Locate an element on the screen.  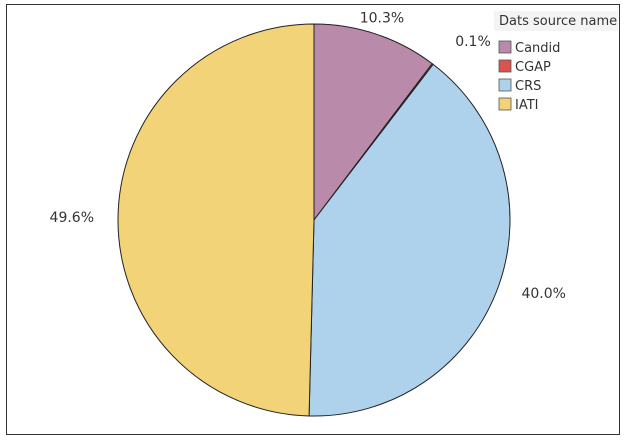
pie-label-candid: 10.3% is located at coordinates (382, 18).